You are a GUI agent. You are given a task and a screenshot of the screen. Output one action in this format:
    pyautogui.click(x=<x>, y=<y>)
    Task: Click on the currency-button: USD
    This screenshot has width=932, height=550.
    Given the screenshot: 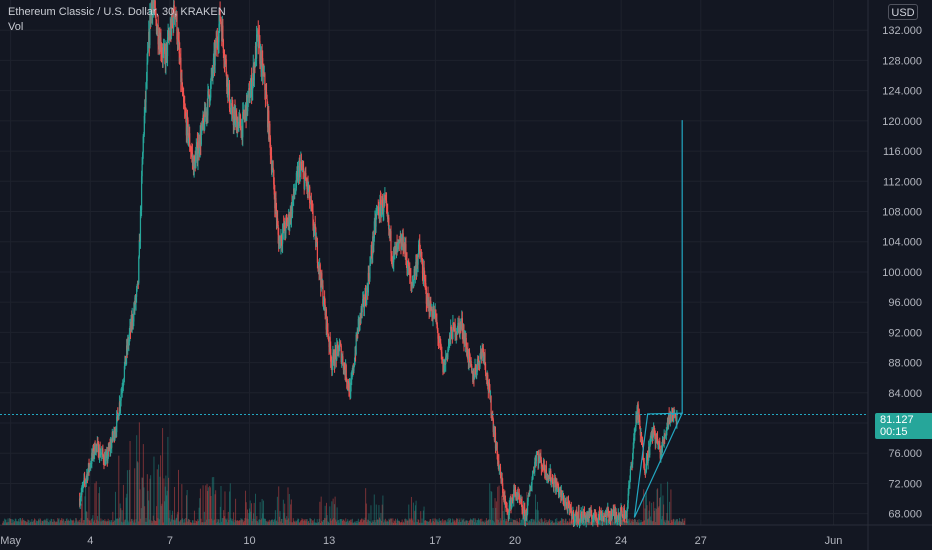 What is the action you would take?
    pyautogui.click(x=903, y=12)
    